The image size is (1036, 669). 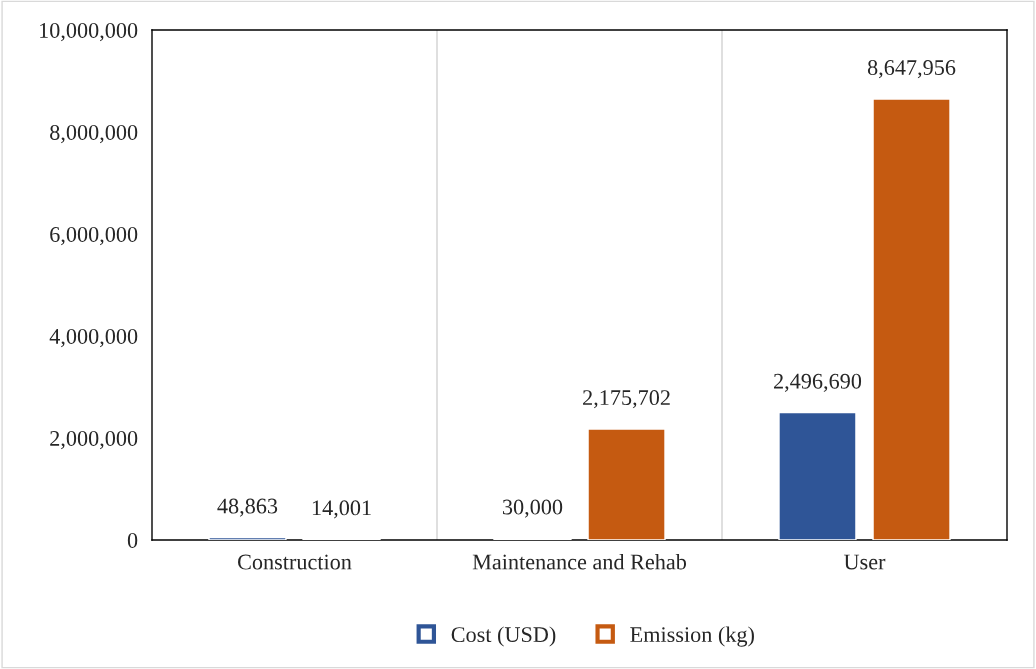 I want to click on data-label: 48,863, so click(x=247, y=507).